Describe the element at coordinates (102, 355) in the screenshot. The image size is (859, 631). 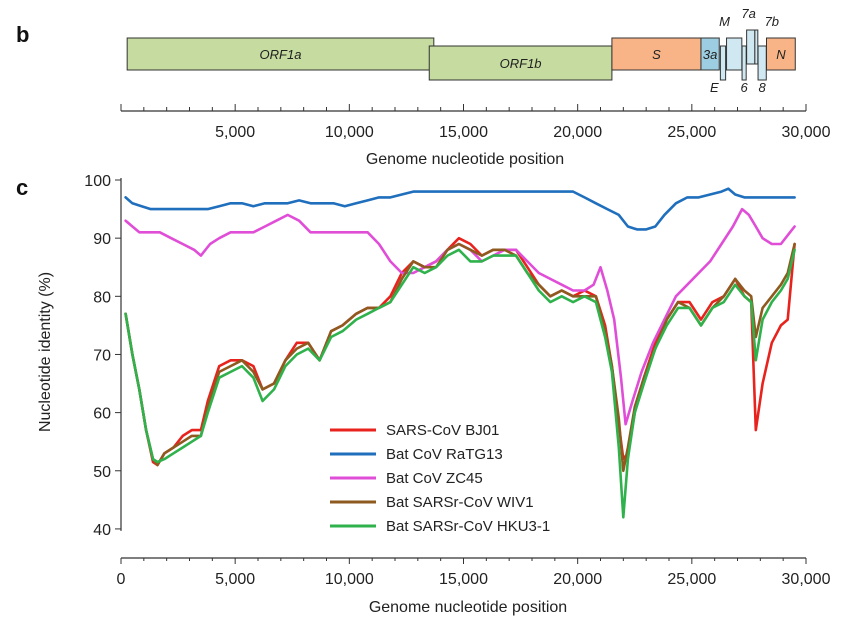
I see `y-tick-label-3: 70` at that location.